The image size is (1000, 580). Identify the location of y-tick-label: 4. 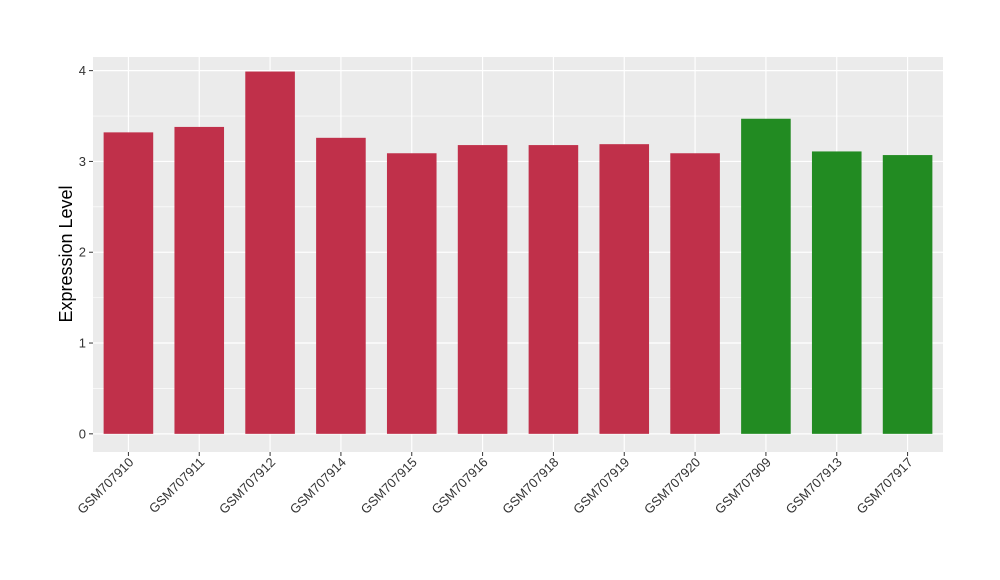
(82, 70).